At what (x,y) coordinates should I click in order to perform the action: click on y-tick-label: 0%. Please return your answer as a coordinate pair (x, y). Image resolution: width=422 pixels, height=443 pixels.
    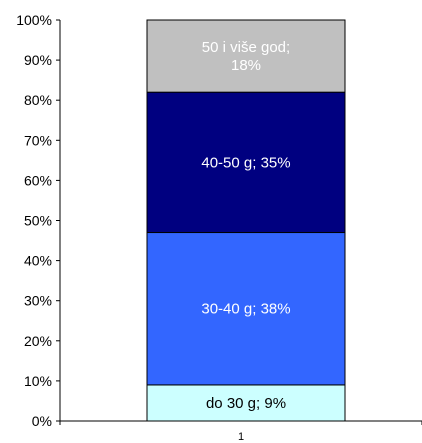
    Looking at the image, I should click on (42, 421).